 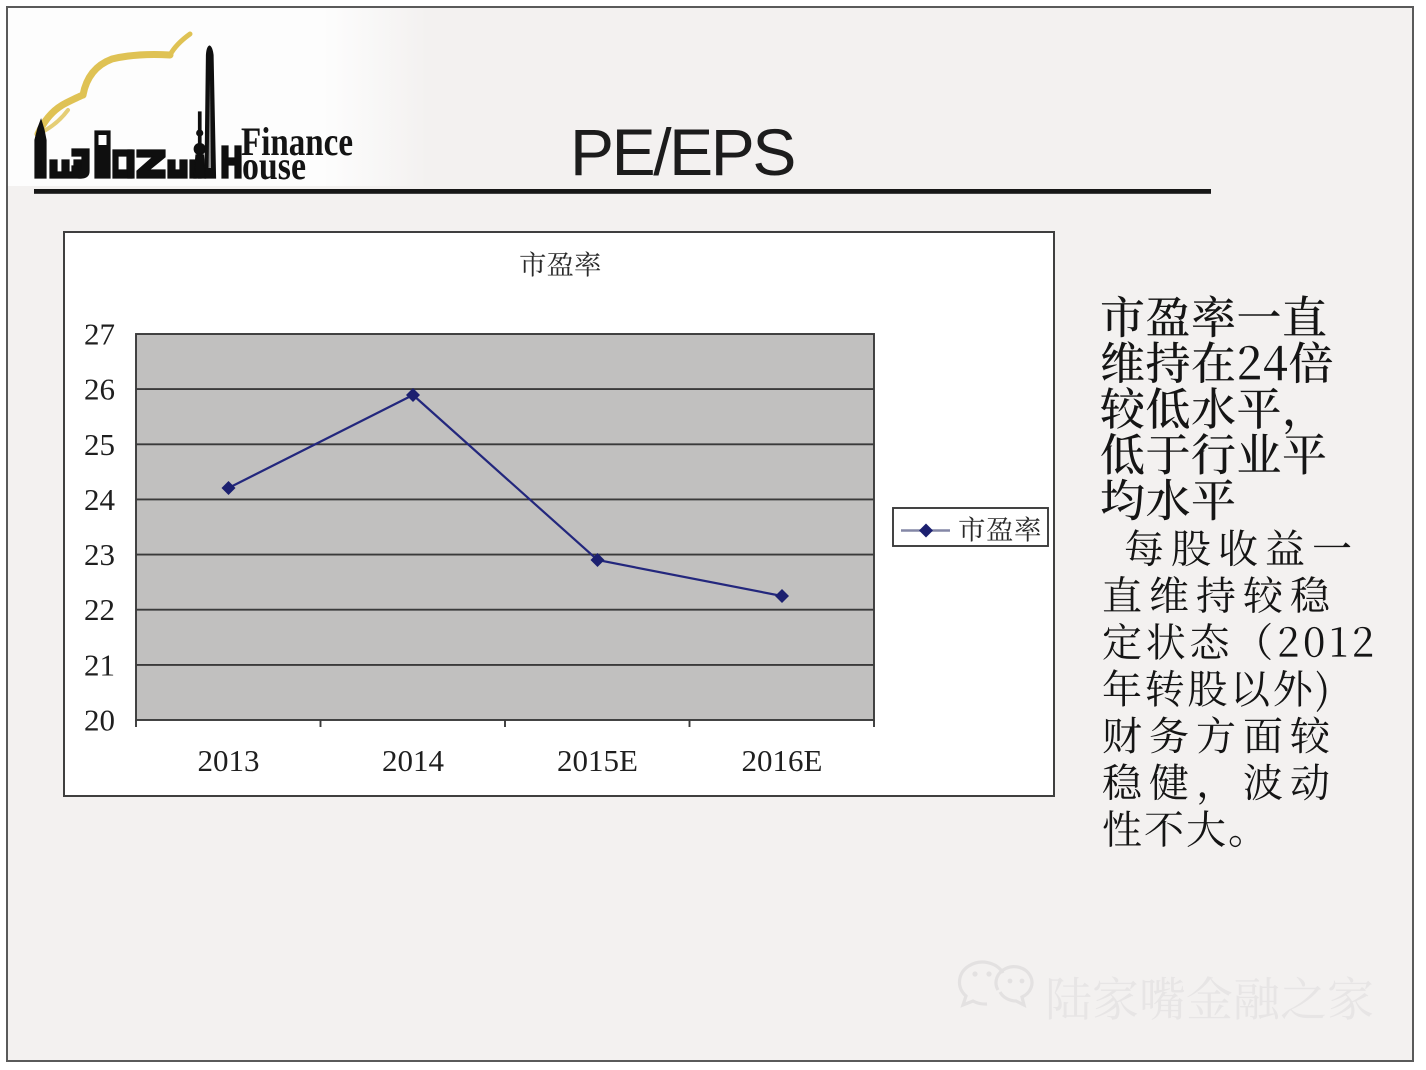 I want to click on svg-text: 26, so click(x=99, y=389).